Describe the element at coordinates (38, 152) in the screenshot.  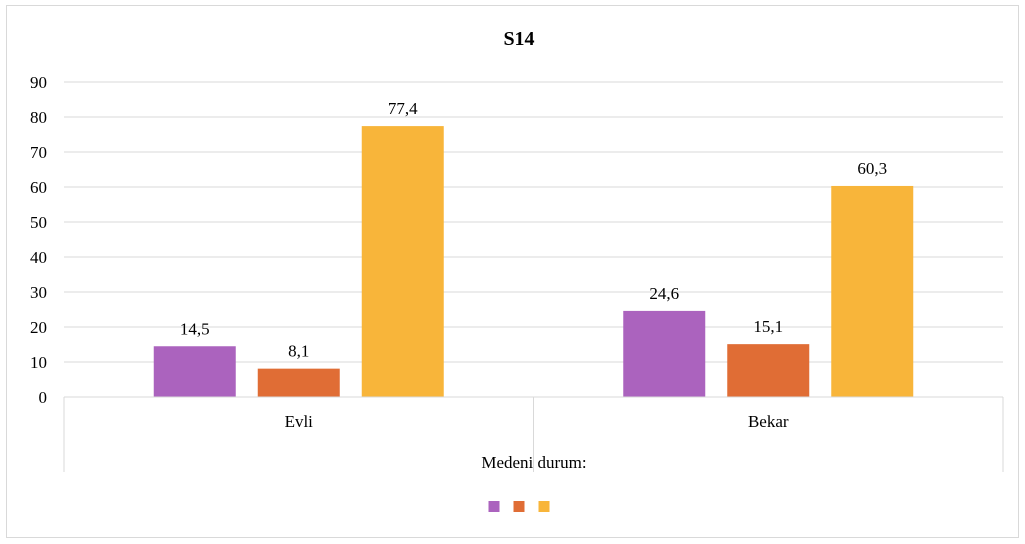
I see `y-tick-label: 70` at that location.